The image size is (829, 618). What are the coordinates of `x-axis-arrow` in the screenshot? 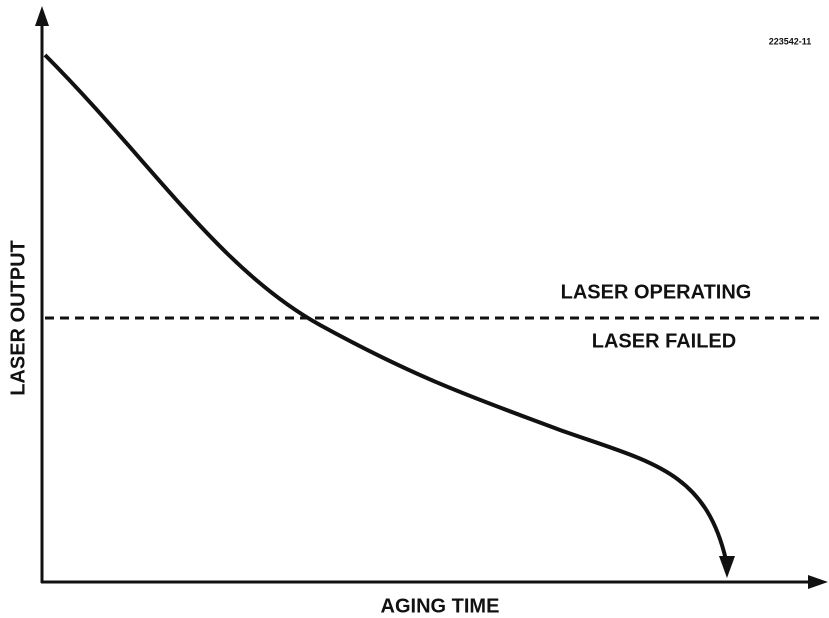 It's located at (818, 582).